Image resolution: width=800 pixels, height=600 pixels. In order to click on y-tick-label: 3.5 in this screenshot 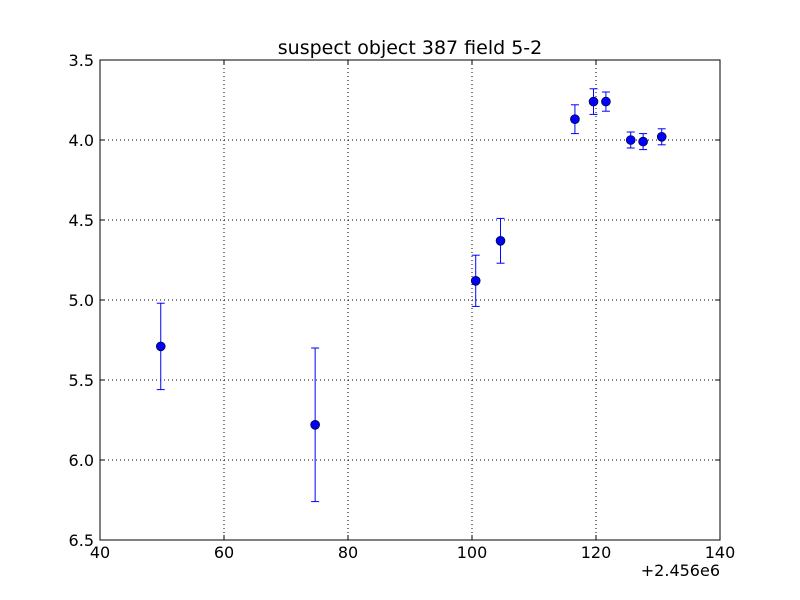, I will do `click(81, 60)`.